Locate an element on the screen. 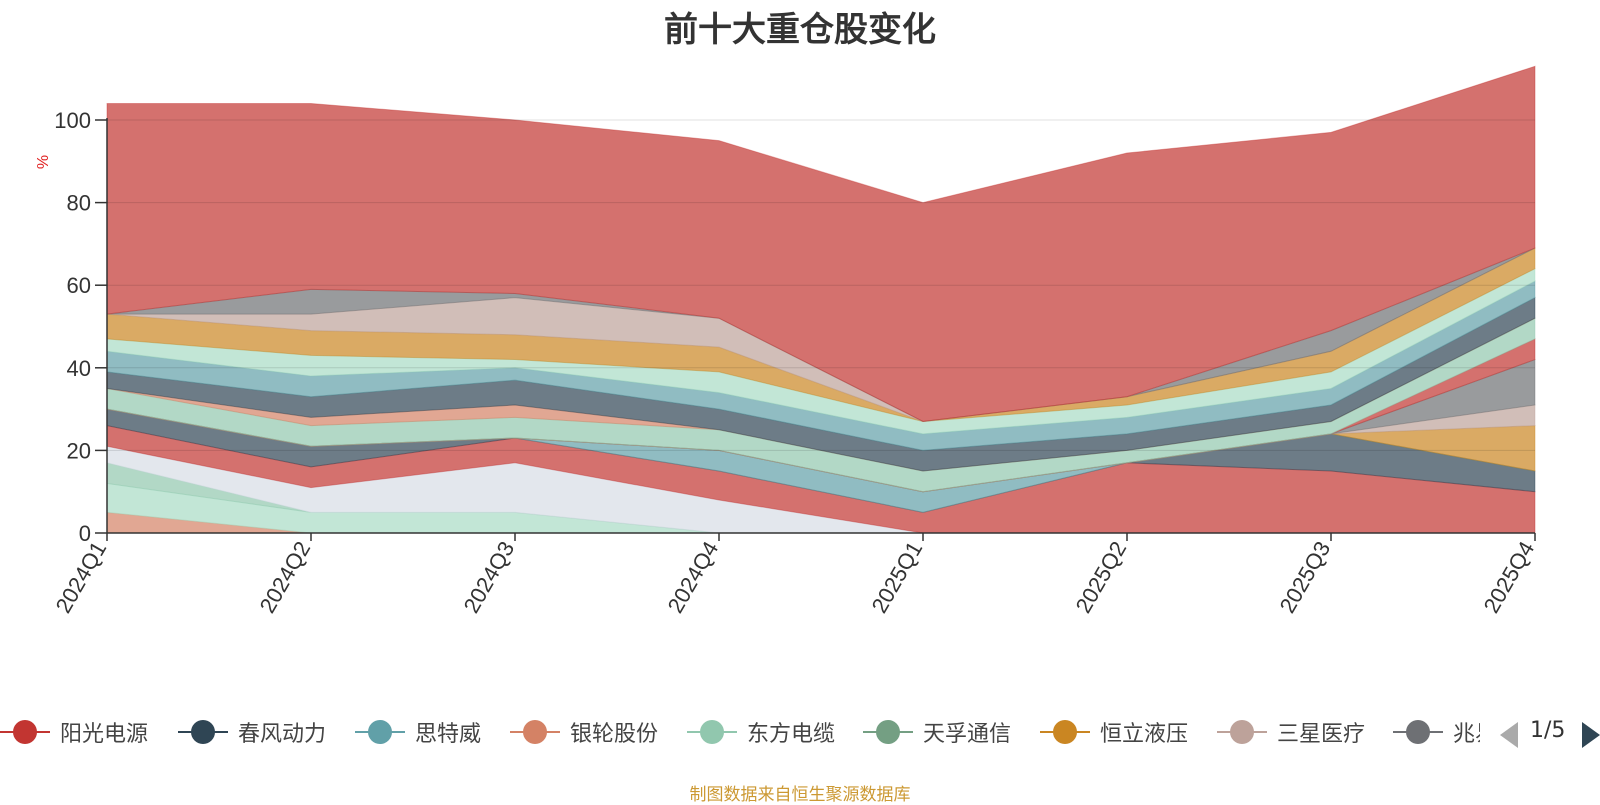  y-tick-label: 100 is located at coordinates (72, 120).